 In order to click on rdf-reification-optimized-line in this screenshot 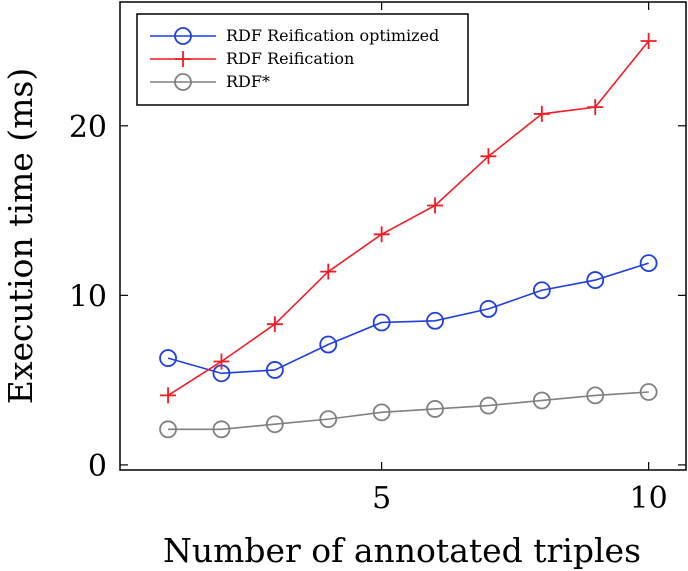, I will do `click(408, 318)`.